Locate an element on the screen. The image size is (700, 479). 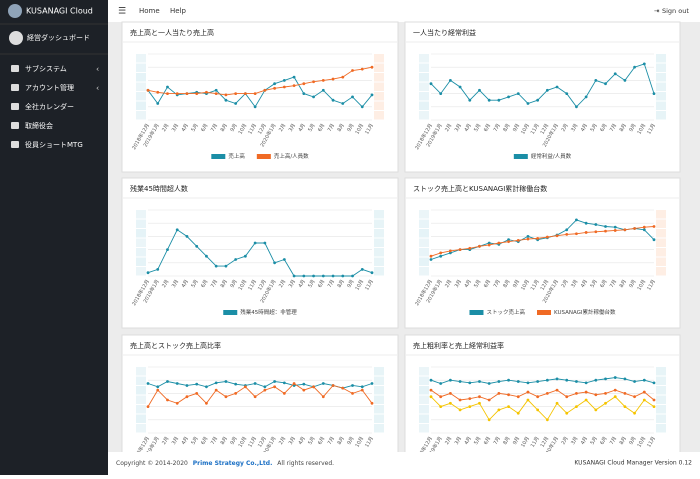
menu-item: アカウント管理 is located at coordinates (49, 87).